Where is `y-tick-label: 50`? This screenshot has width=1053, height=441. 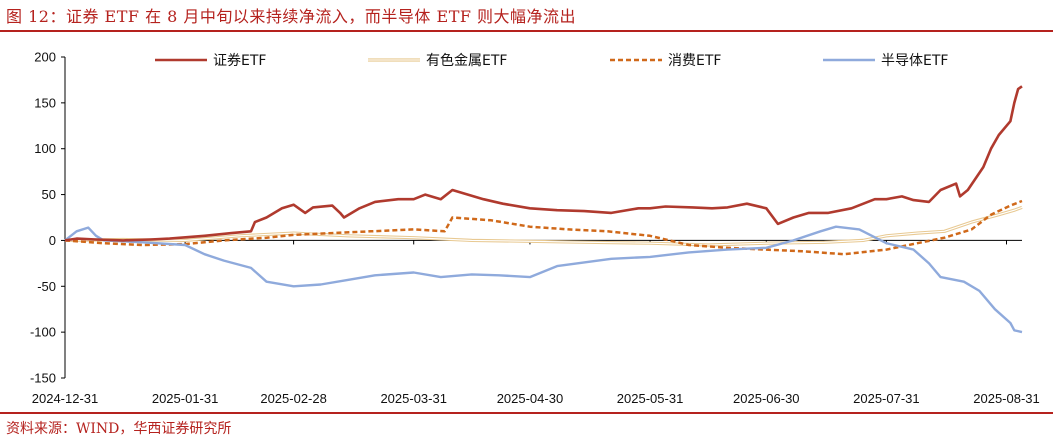 y-tick-label: 50 is located at coordinates (49, 194).